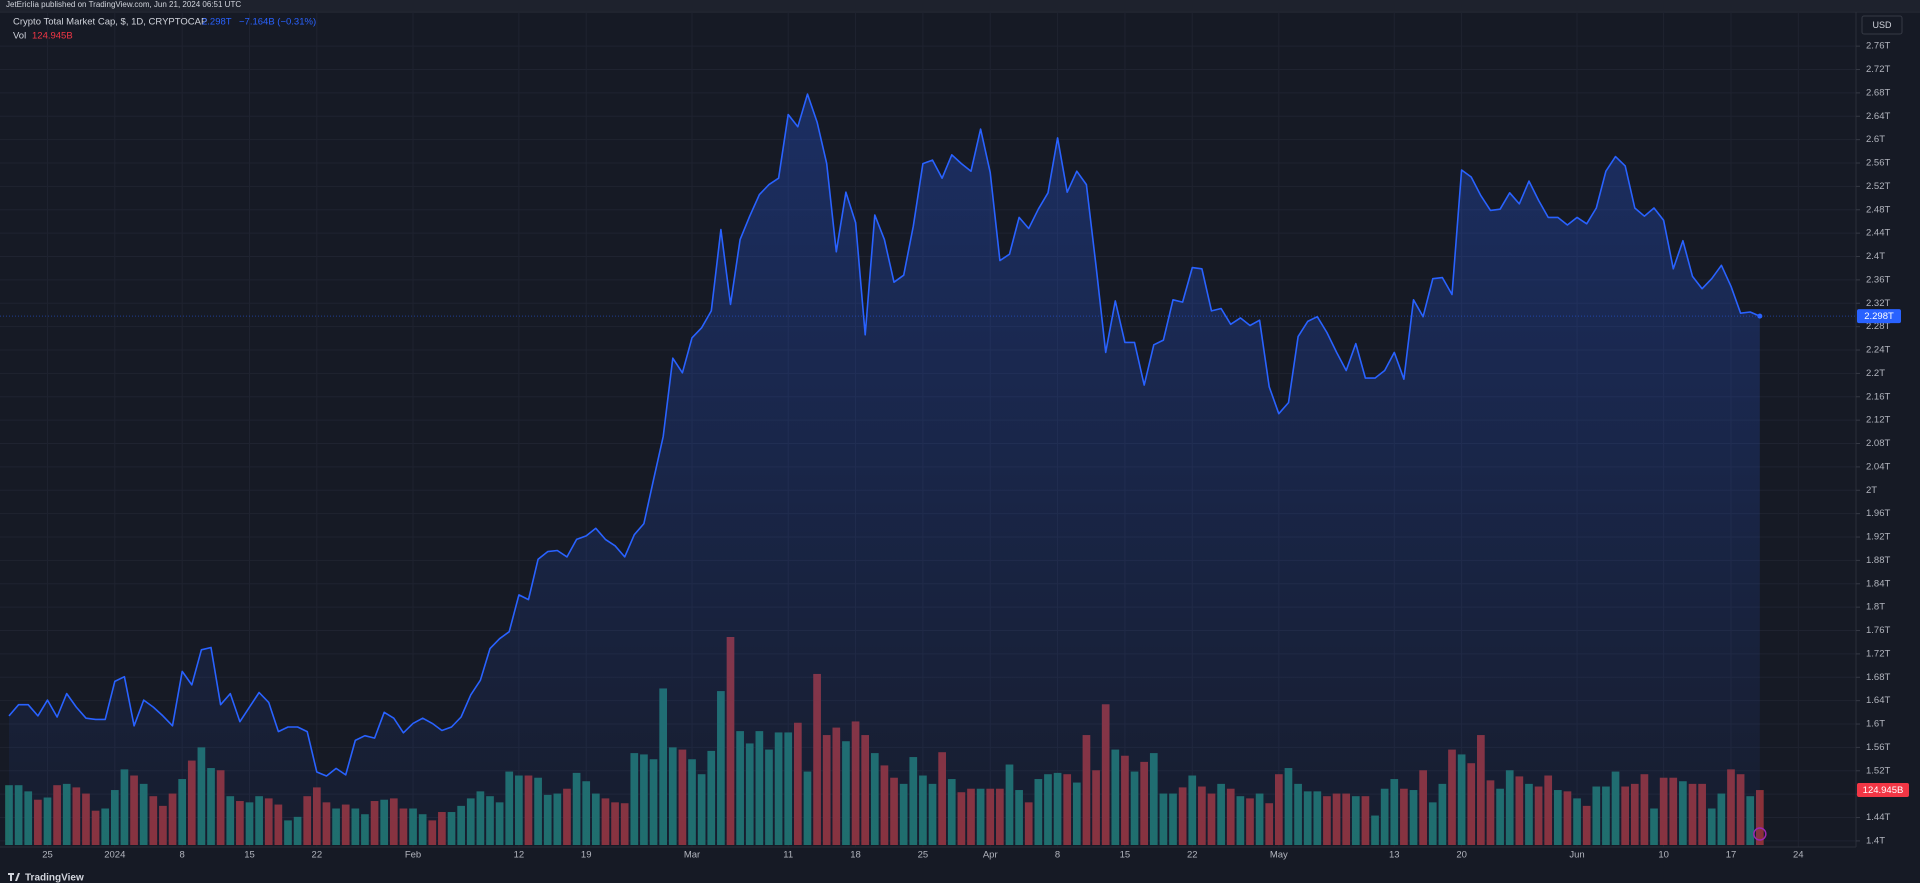  Describe the element at coordinates (1878, 443) in the screenshot. I see `y-tick-label: 2.08T` at that location.